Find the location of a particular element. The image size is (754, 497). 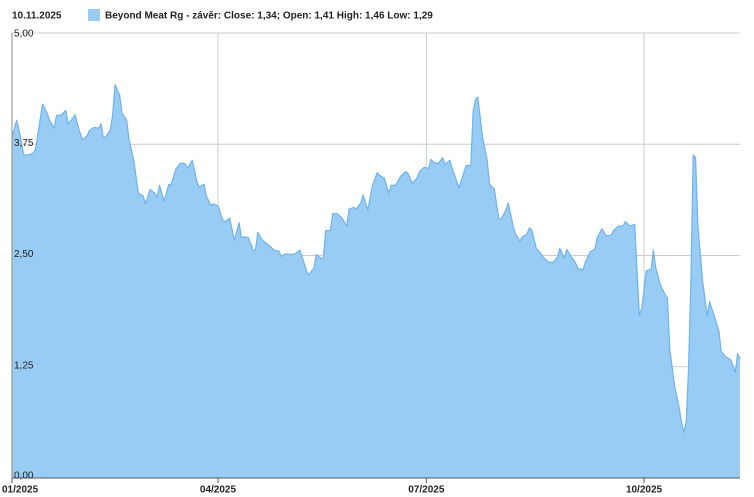

chart-date: 10.11.2025 is located at coordinates (37, 16).